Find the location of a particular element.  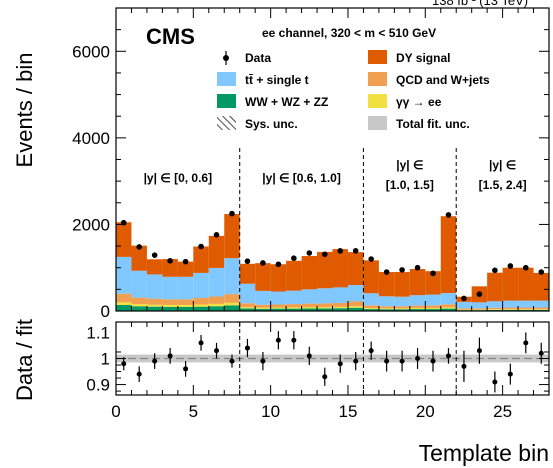

xtick-label-10: 10 is located at coordinates (270, 411).